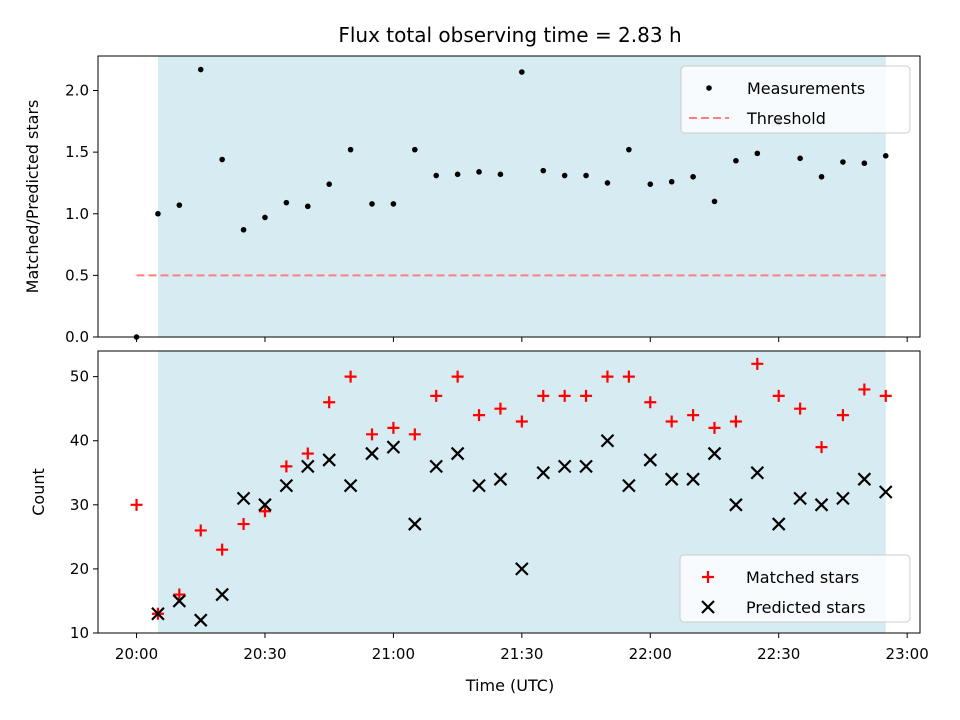  Describe the element at coordinates (79, 441) in the screenshot. I see `y-tick-label: 40` at that location.